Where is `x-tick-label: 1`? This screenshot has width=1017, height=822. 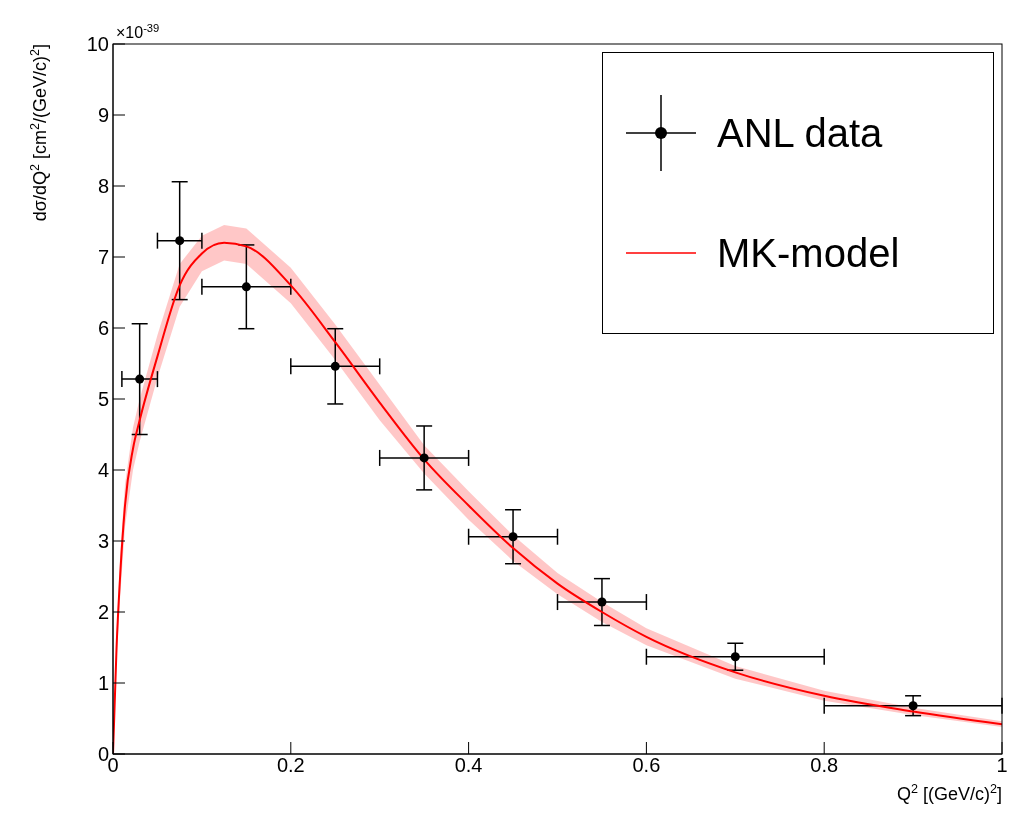 x-tick-label: 1 is located at coordinates (1002, 765).